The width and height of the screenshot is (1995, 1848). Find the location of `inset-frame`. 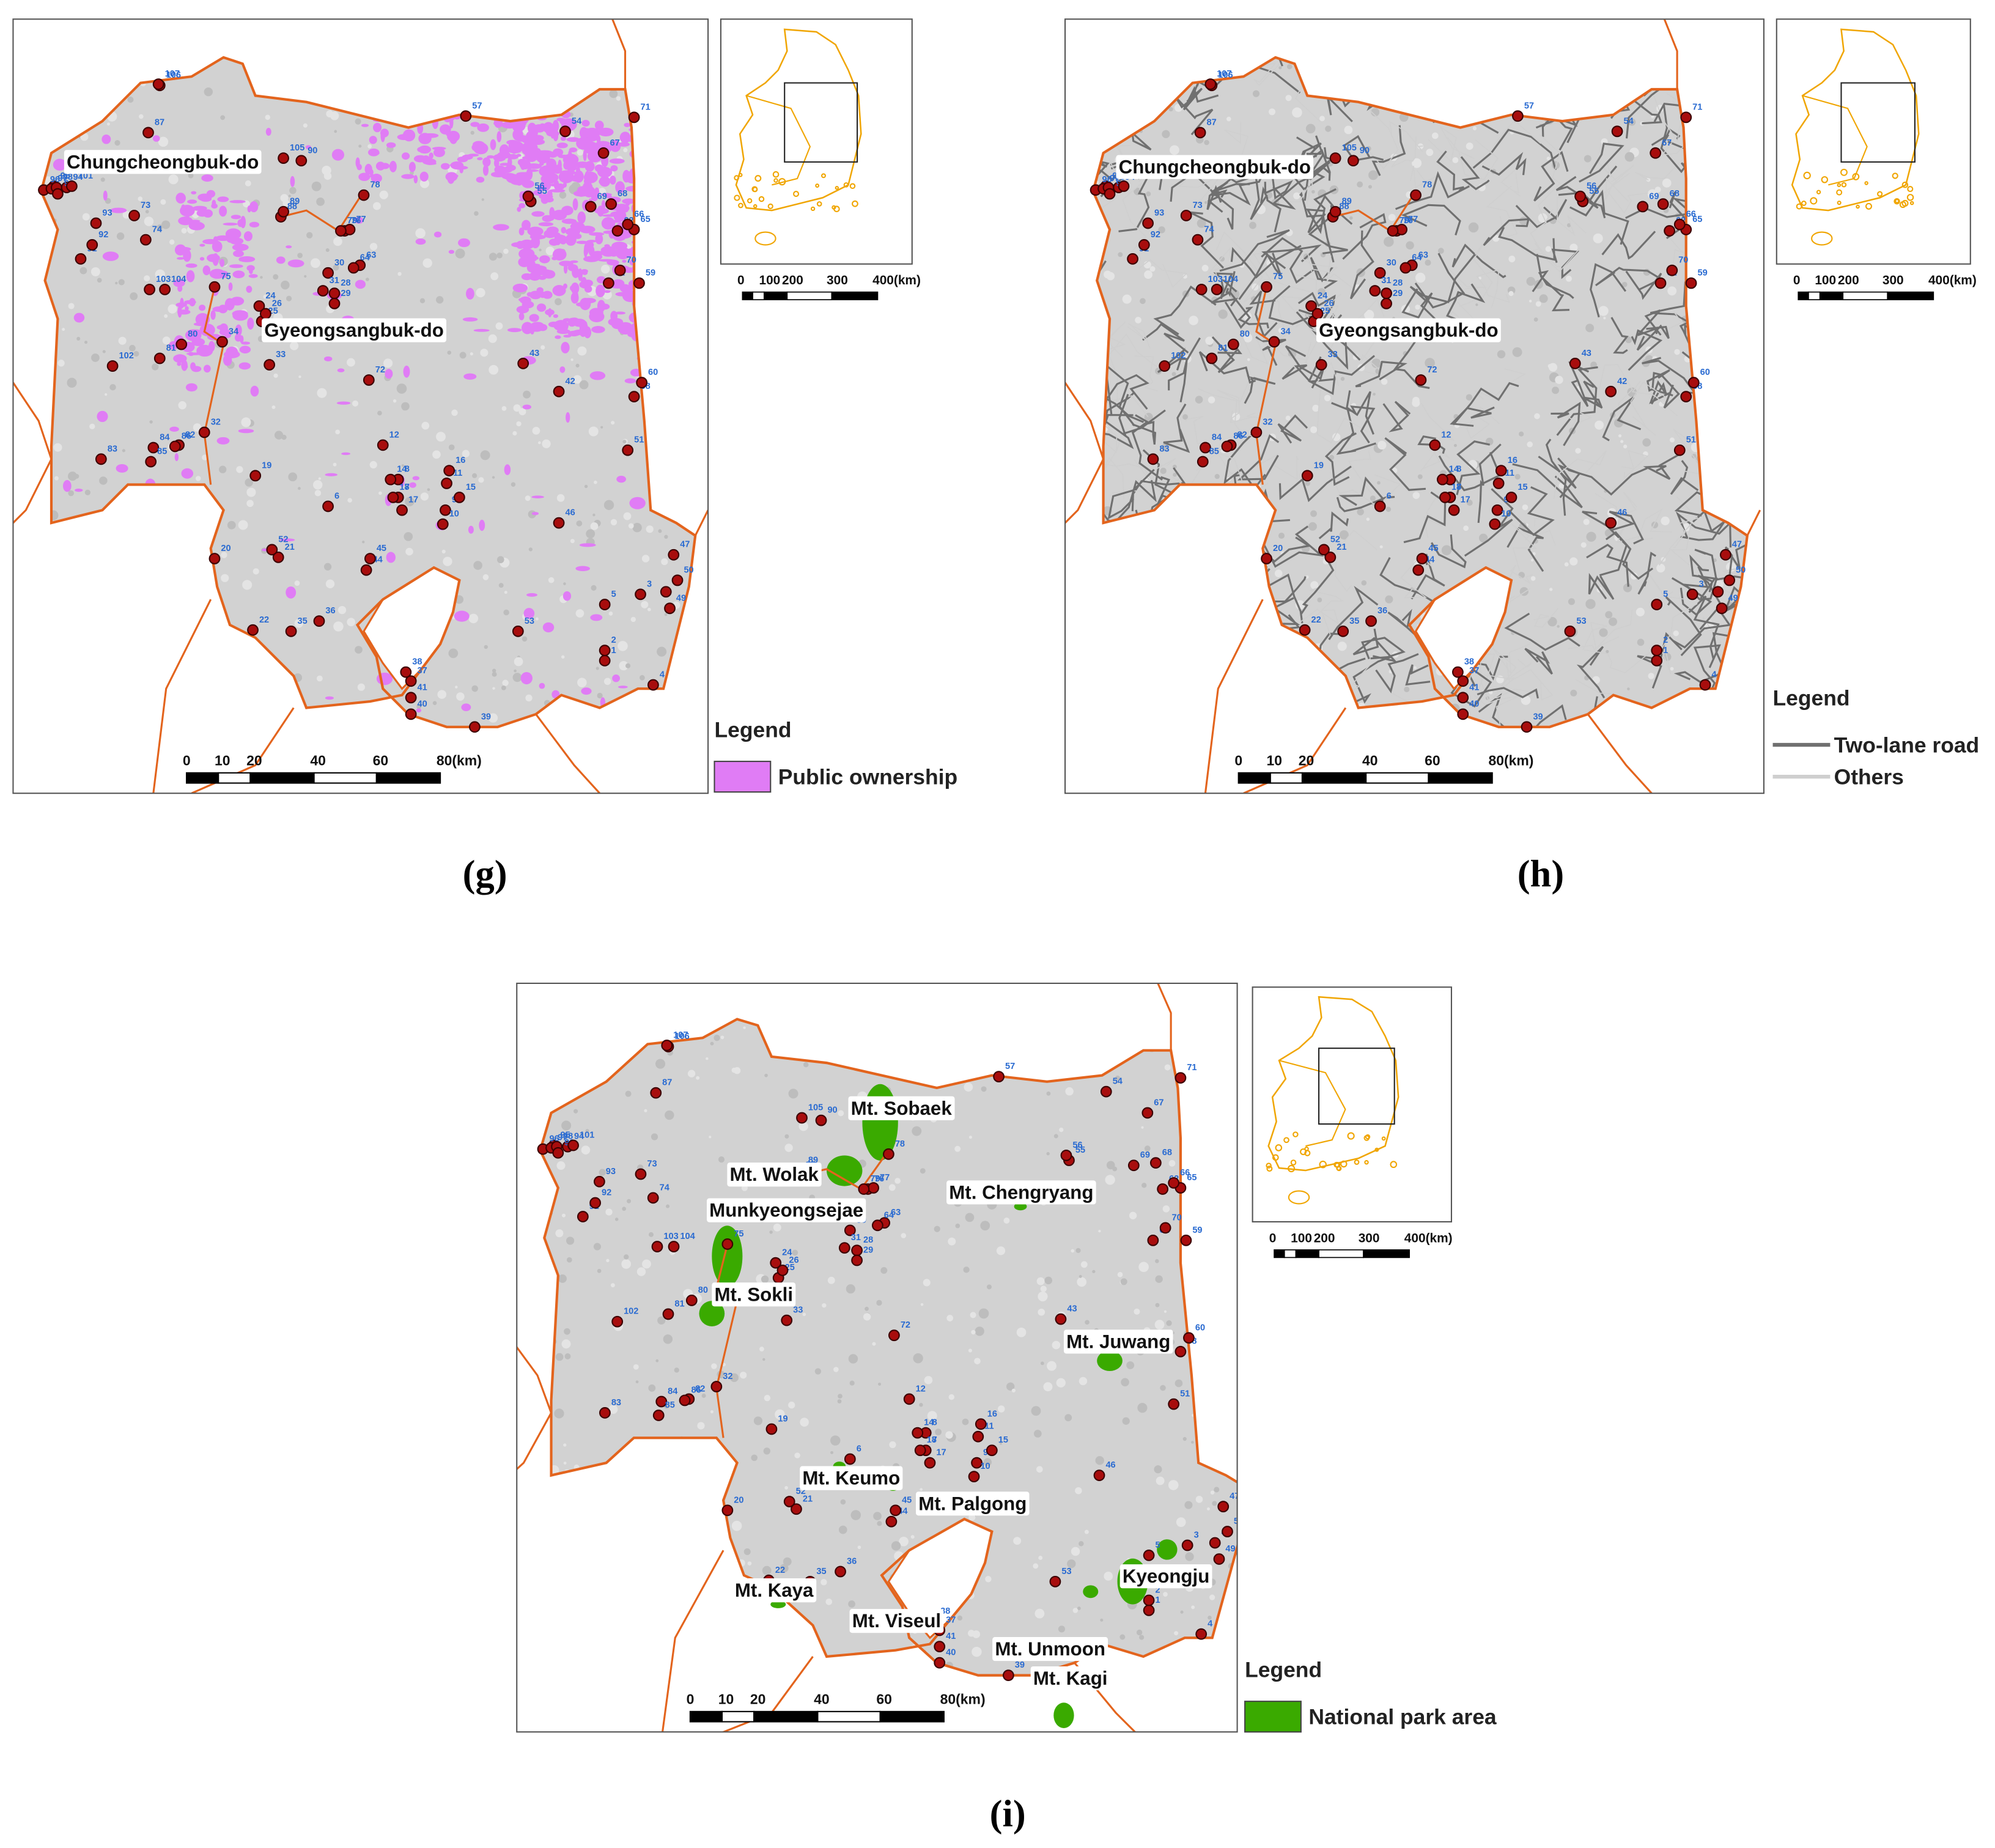

inset-frame is located at coordinates (816, 141).